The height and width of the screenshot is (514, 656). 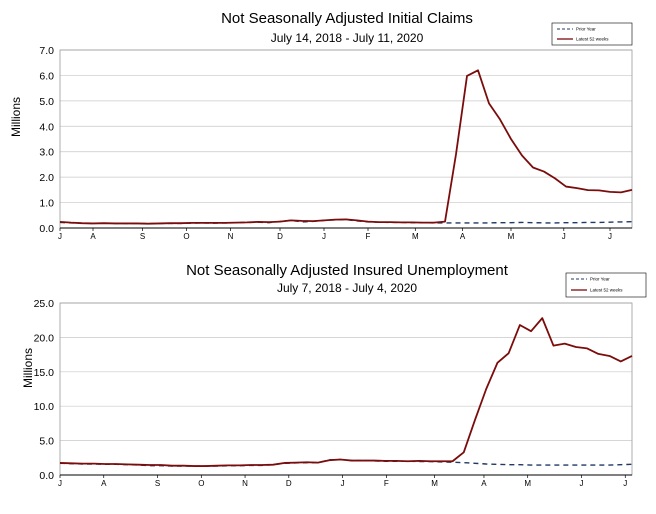 What do you see at coordinates (46, 127) in the screenshot?
I see `y-tick-label: 4.0` at bounding box center [46, 127].